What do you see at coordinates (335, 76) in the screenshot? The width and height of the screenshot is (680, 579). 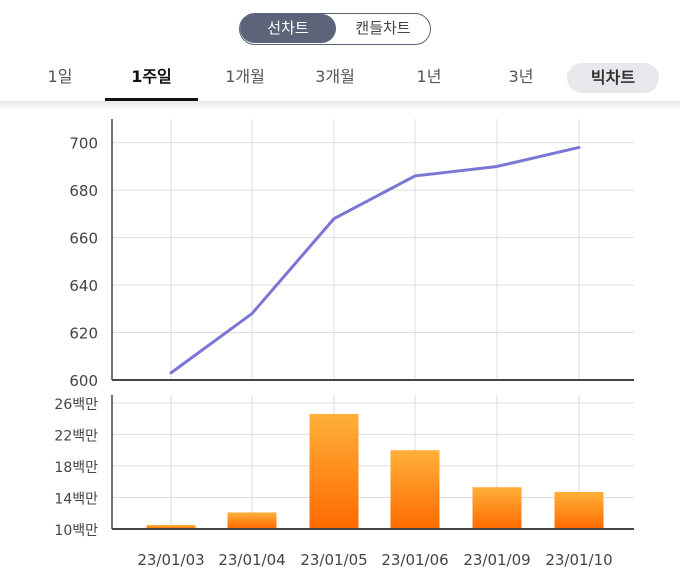 I see `period-3m: 3개월` at bounding box center [335, 76].